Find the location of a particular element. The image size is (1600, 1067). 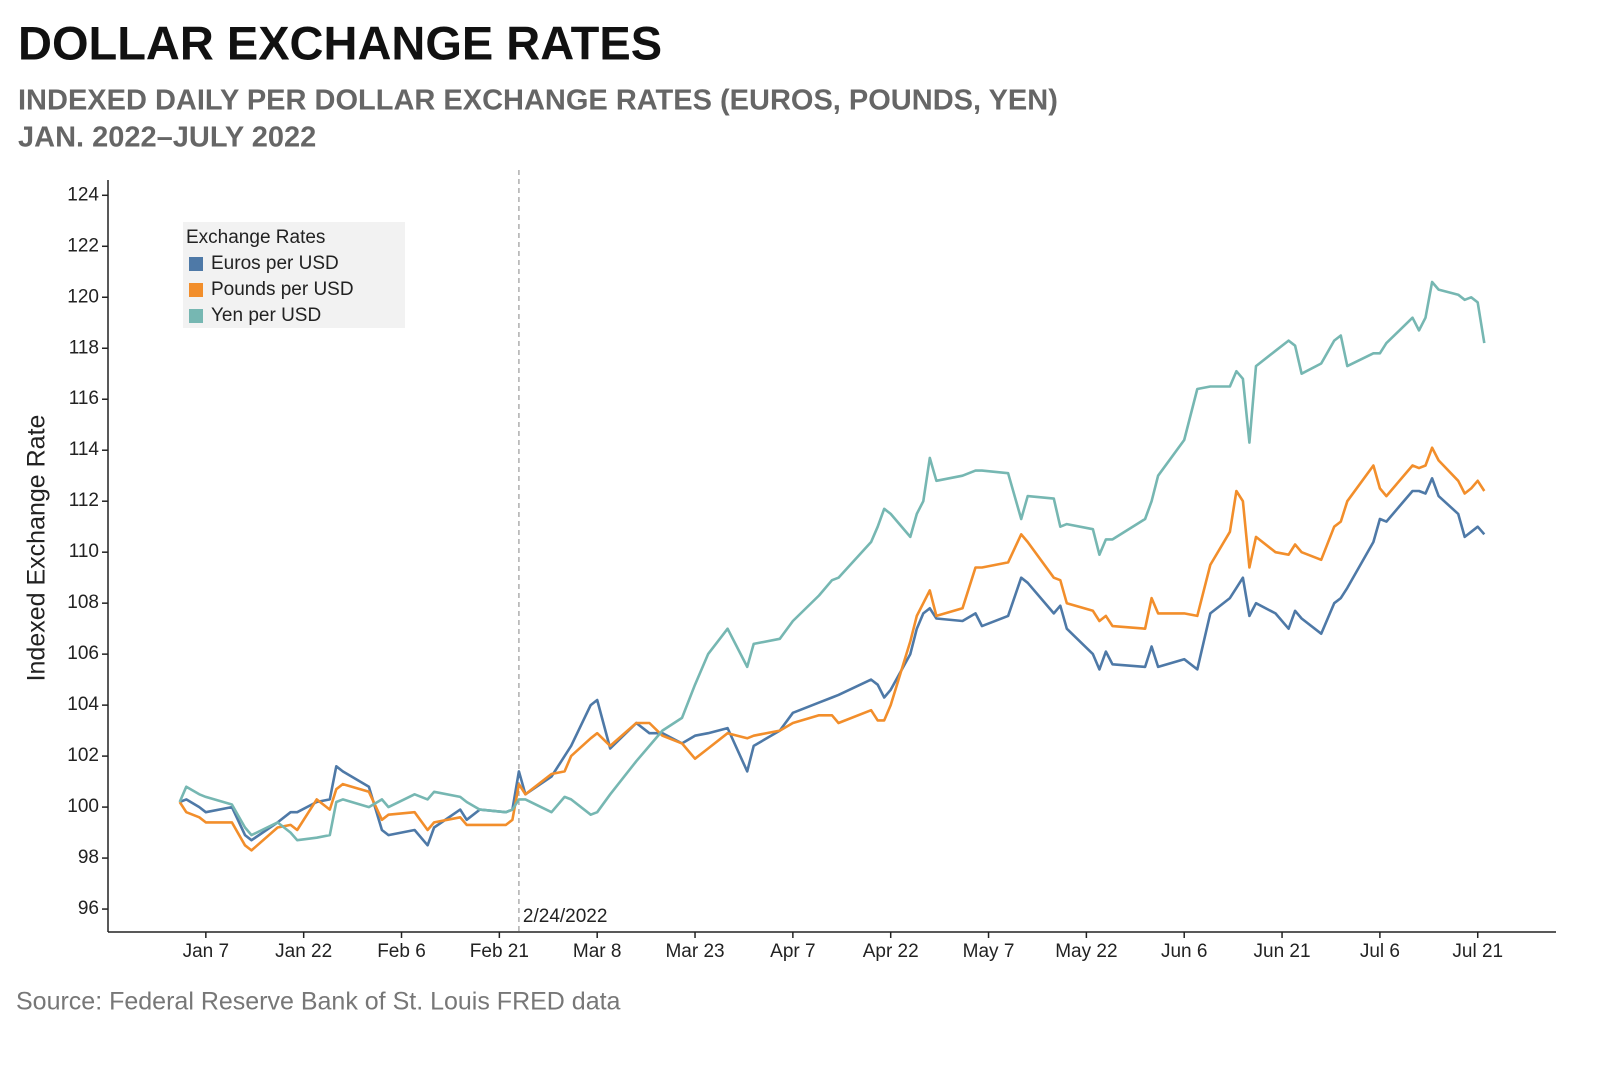

y-tick-label: 122 is located at coordinates (83, 245).